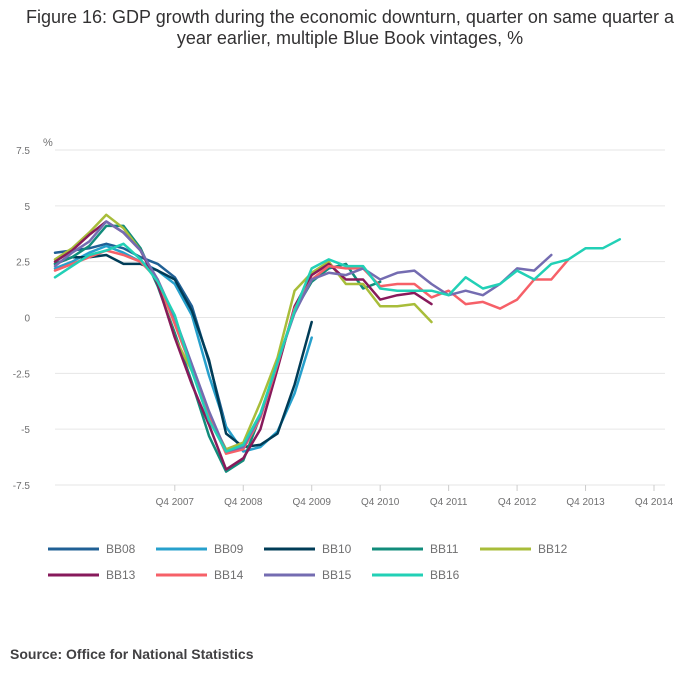 This screenshot has width=700, height=682. Describe the element at coordinates (308, 575) in the screenshot. I see `legend-item-bb15: BB15` at that location.